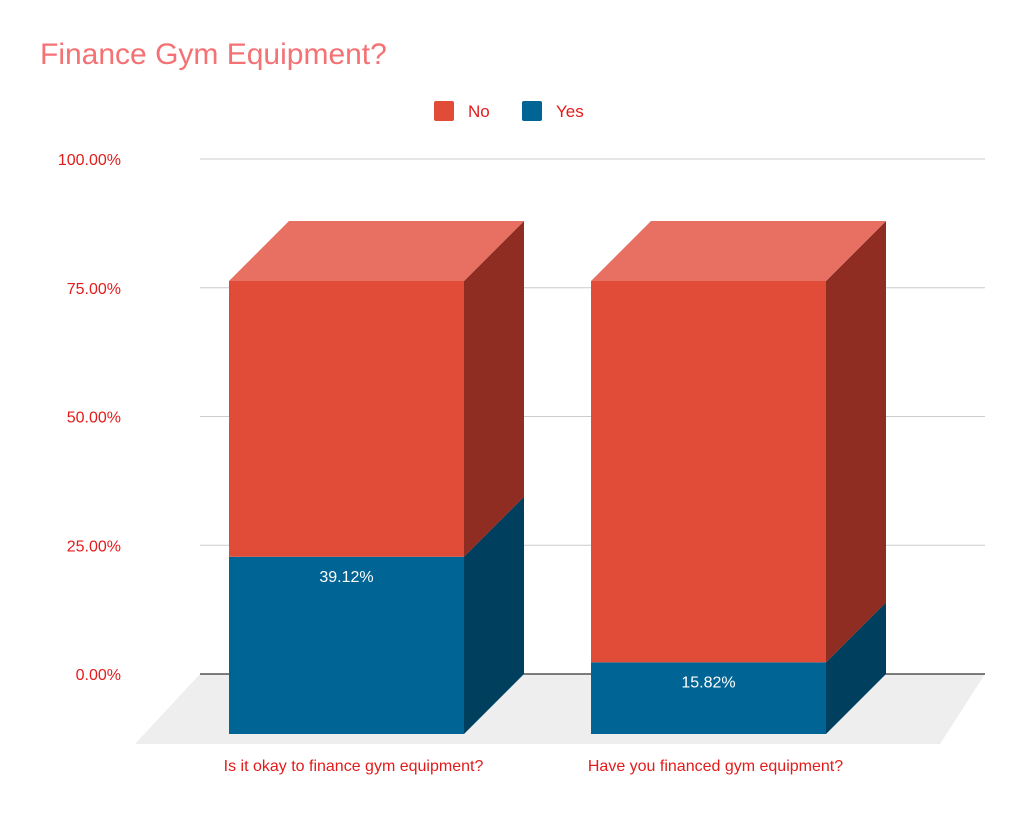  I want to click on data-label: 15.82%, so click(708, 682).